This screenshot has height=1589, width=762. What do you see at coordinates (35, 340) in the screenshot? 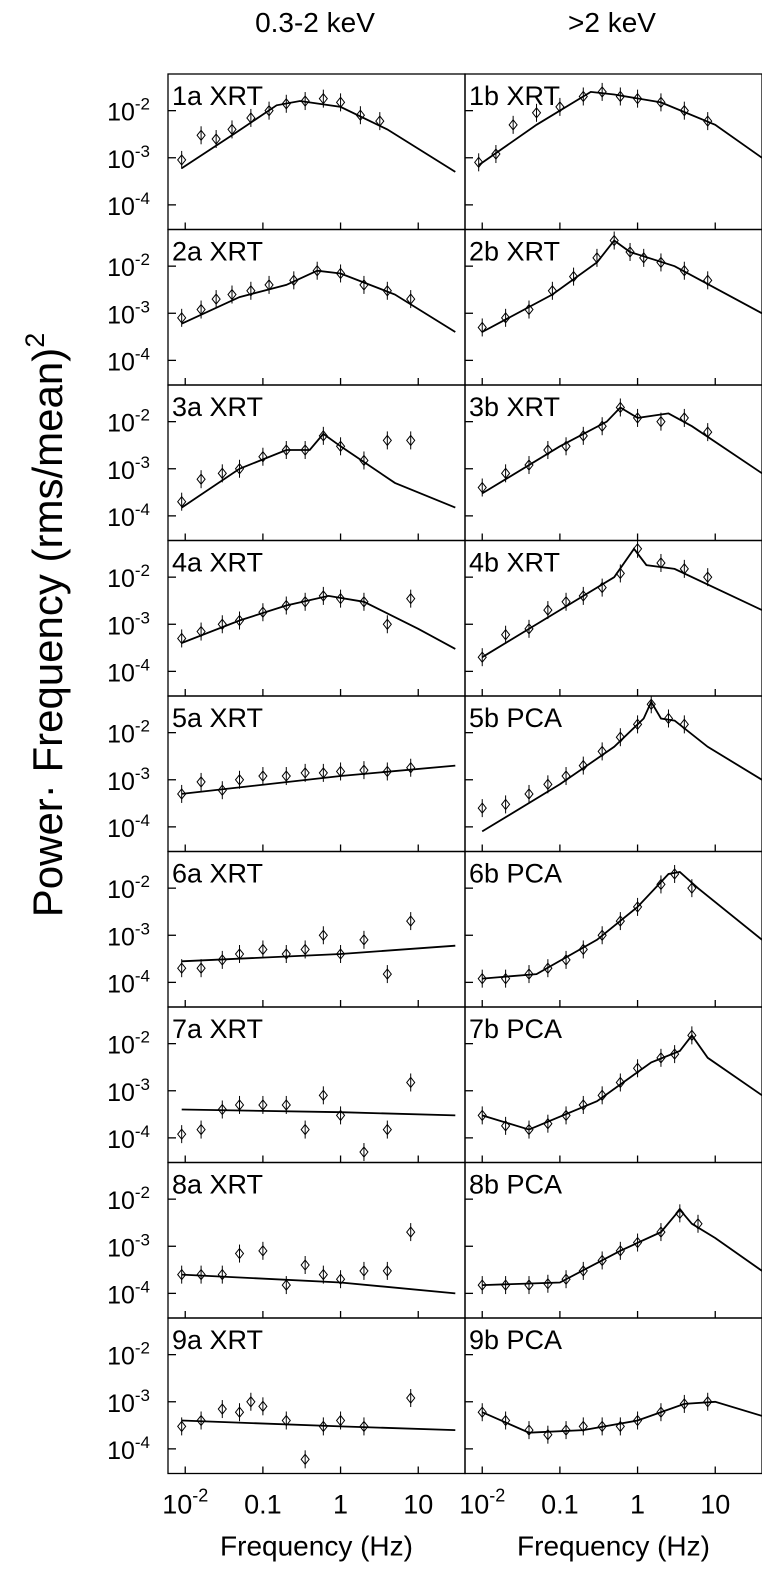
I see `y-axis-title-sup: 2` at bounding box center [35, 340].